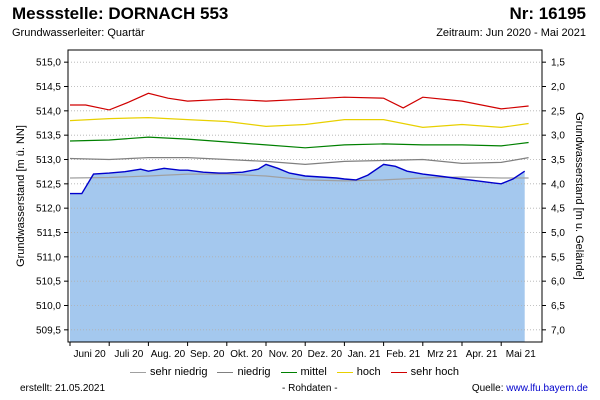 The width and height of the screenshot is (600, 400). I want to click on y-tick-label: 510,0, so click(48, 306).